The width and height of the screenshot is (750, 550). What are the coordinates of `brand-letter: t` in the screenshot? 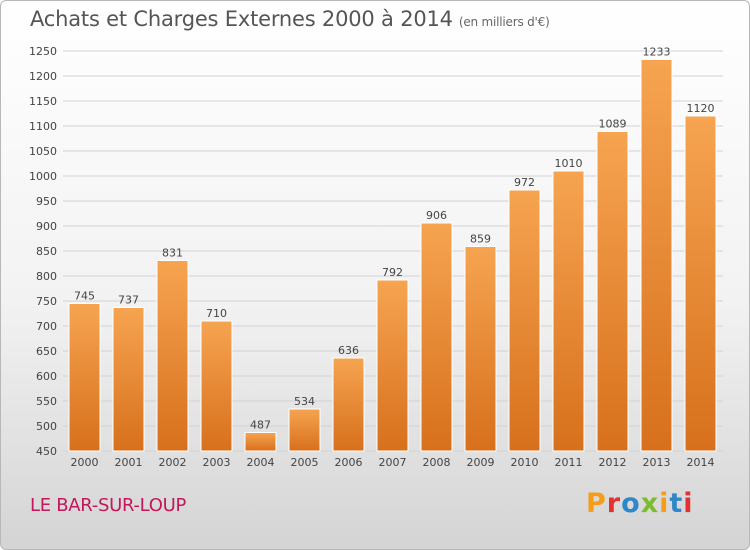 It's located at (676, 503).